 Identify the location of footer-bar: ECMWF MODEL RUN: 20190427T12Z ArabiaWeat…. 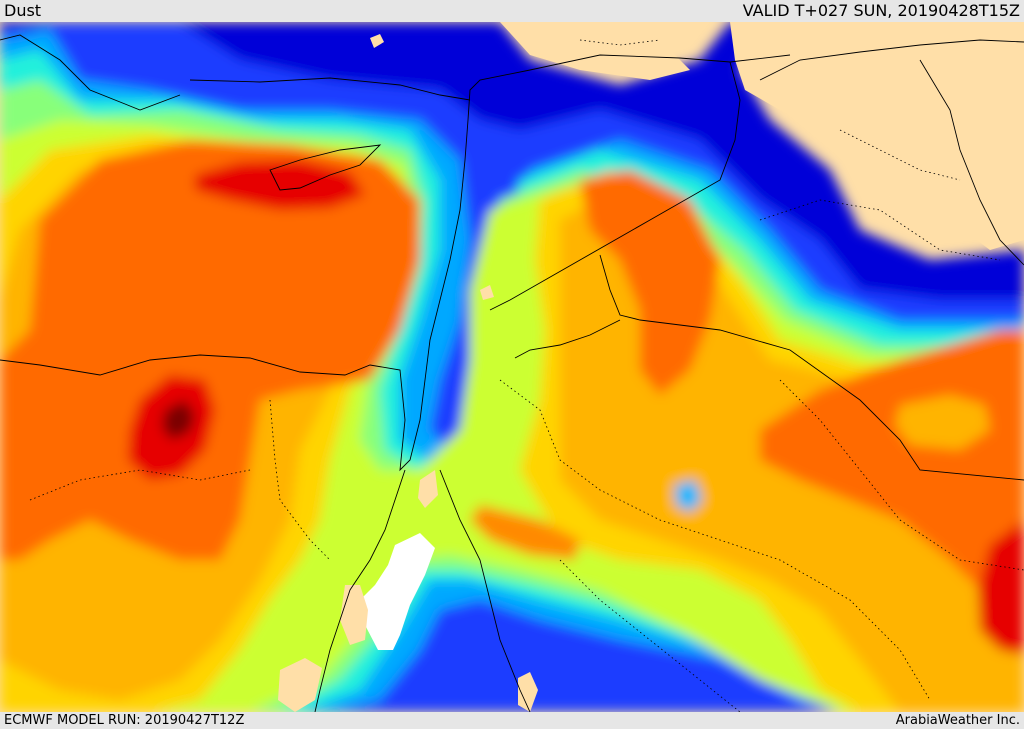
(512, 720).